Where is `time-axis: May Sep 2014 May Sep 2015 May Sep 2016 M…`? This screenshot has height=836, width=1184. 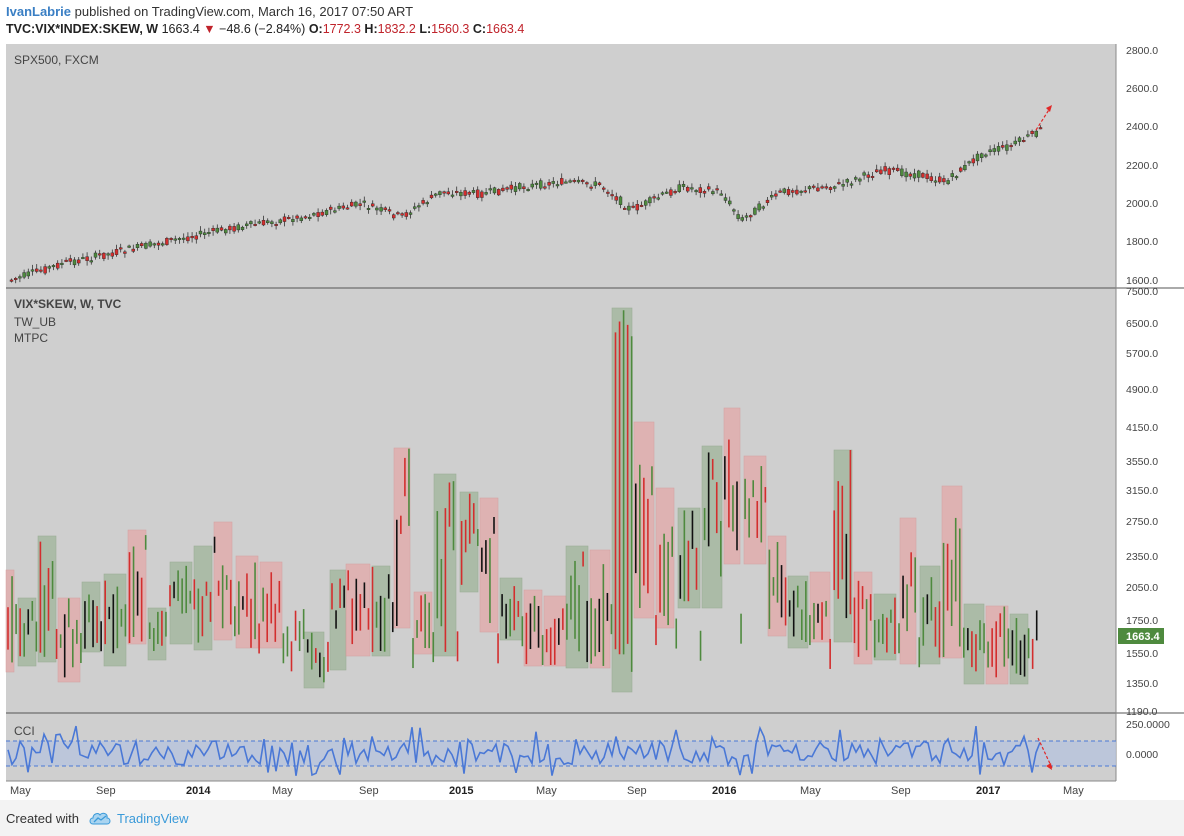 time-axis: May Sep 2014 May Sep 2015 May Sep 2016 M… is located at coordinates (547, 791).